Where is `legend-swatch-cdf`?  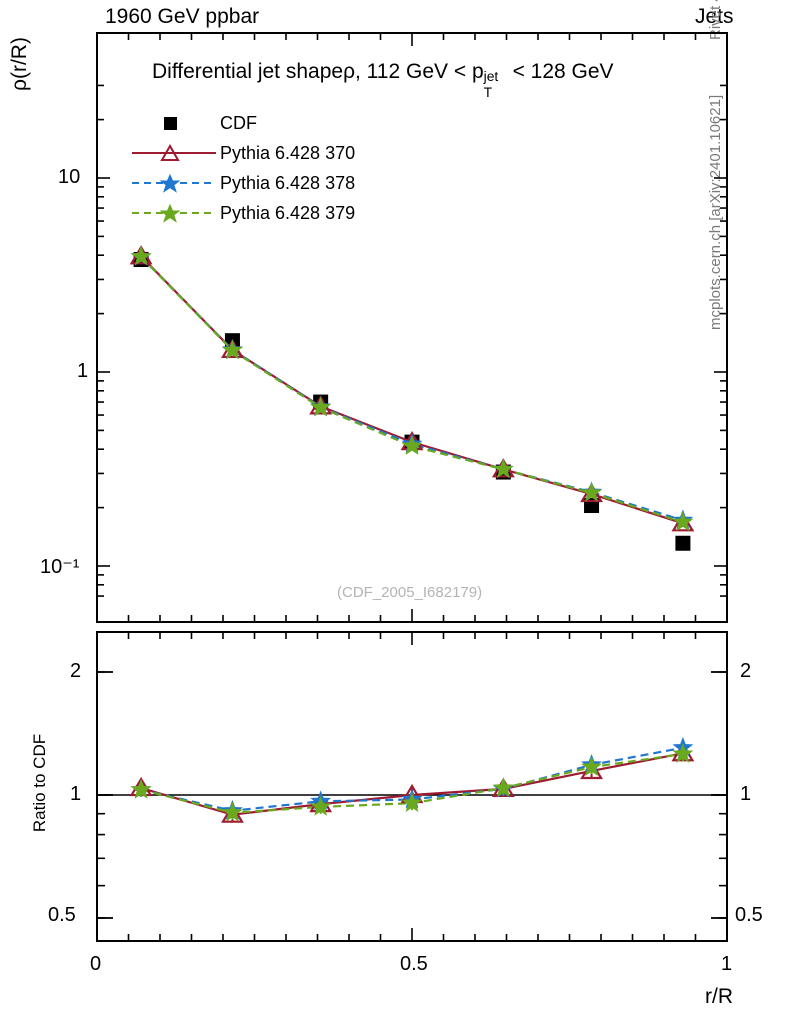 legend-swatch-cdf is located at coordinates (170, 123).